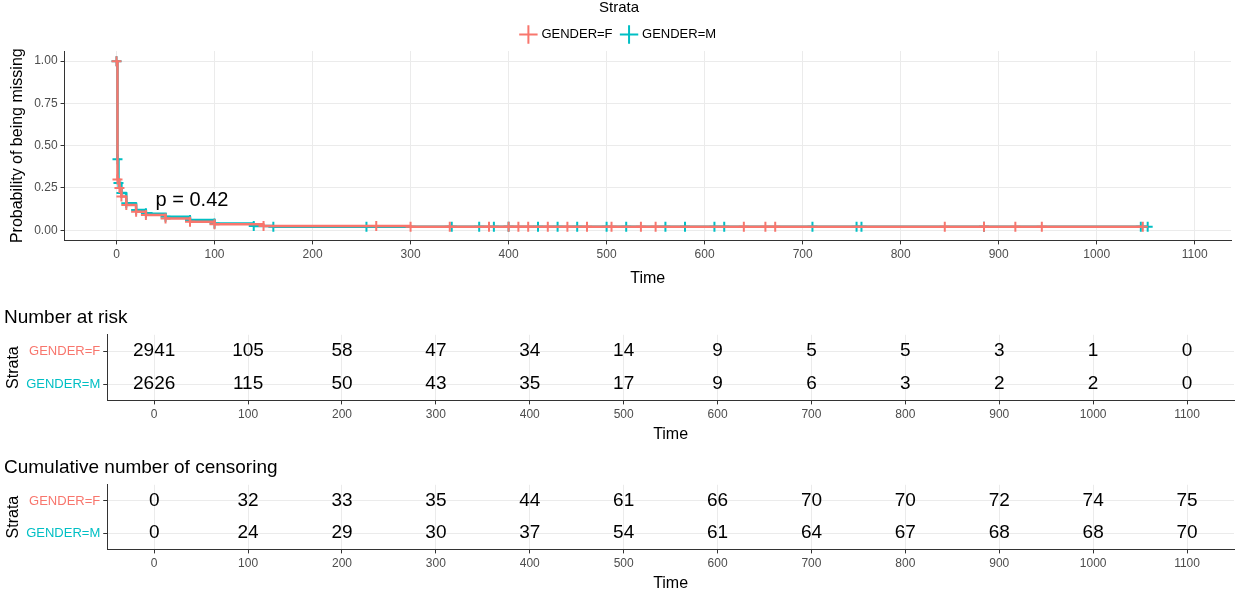  What do you see at coordinates (342, 350) in the screenshot?
I see `data-label: 58` at bounding box center [342, 350].